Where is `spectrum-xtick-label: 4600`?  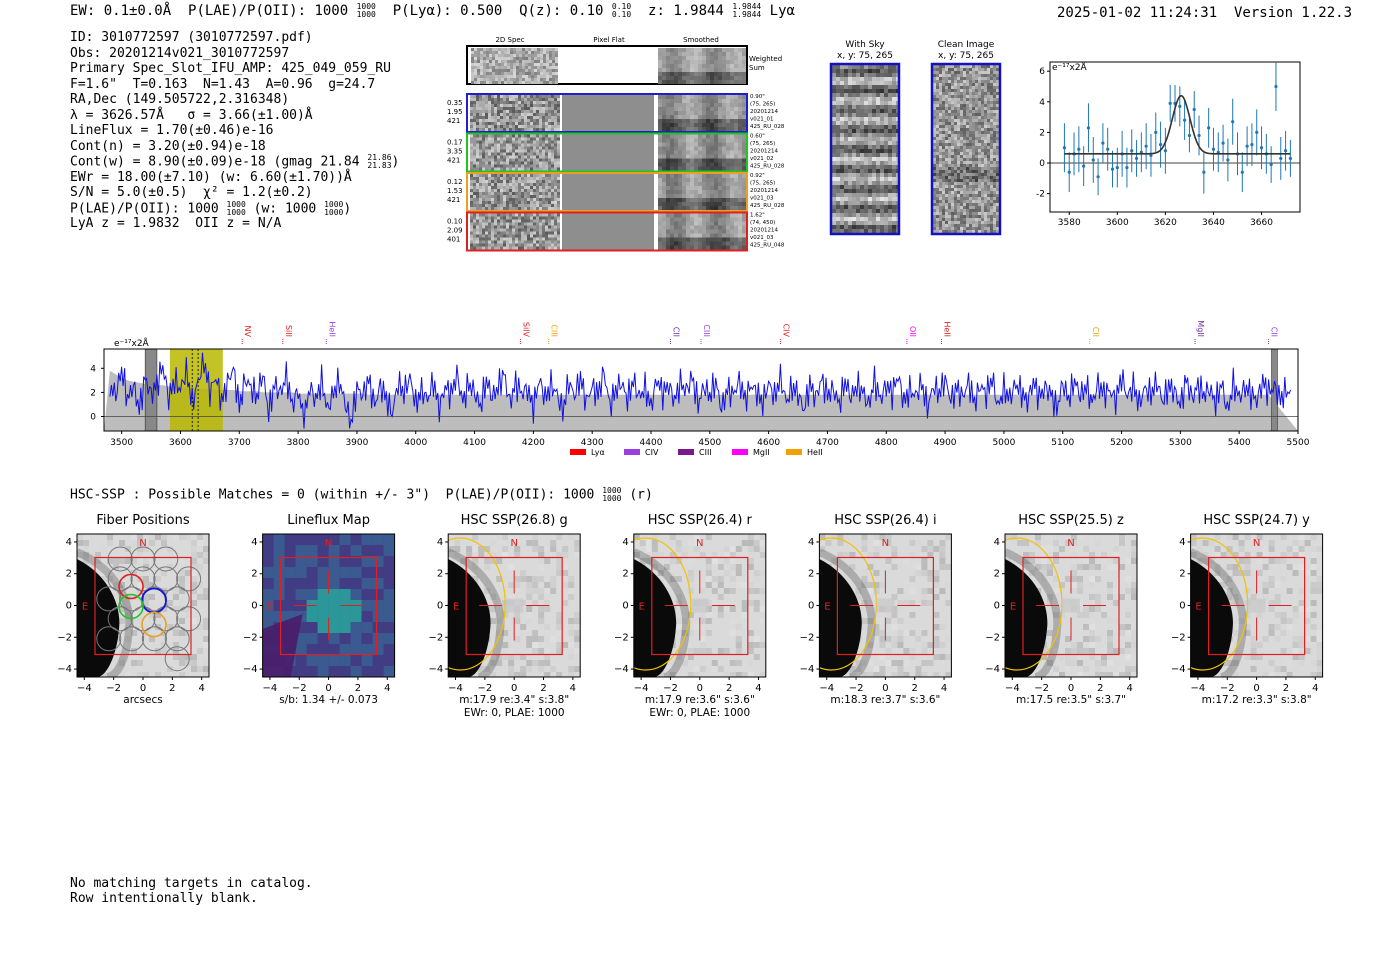 spectrum-xtick-label: 4600 is located at coordinates (768, 443).